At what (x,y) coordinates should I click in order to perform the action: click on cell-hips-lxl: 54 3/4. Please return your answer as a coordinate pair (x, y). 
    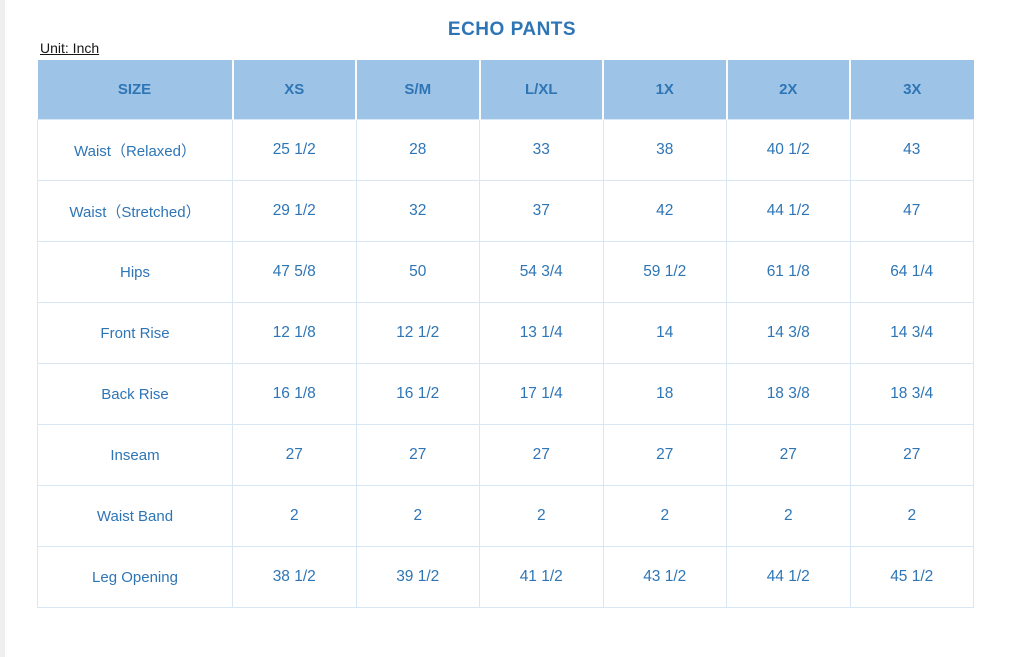
    Looking at the image, I should click on (541, 272).